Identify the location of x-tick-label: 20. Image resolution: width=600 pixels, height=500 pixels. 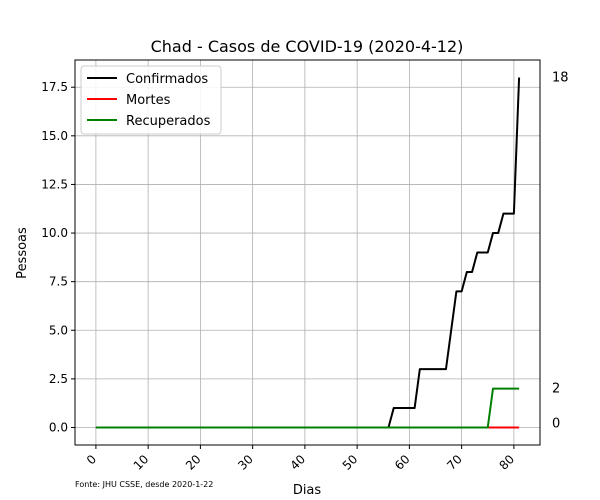
(193, 462).